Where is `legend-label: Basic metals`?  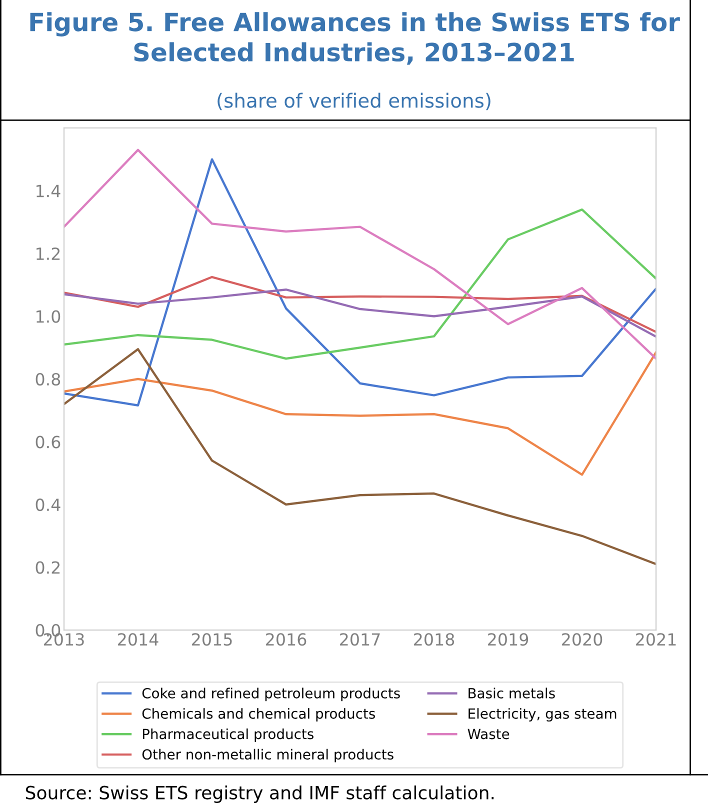 legend-label: Basic metals is located at coordinates (511, 693).